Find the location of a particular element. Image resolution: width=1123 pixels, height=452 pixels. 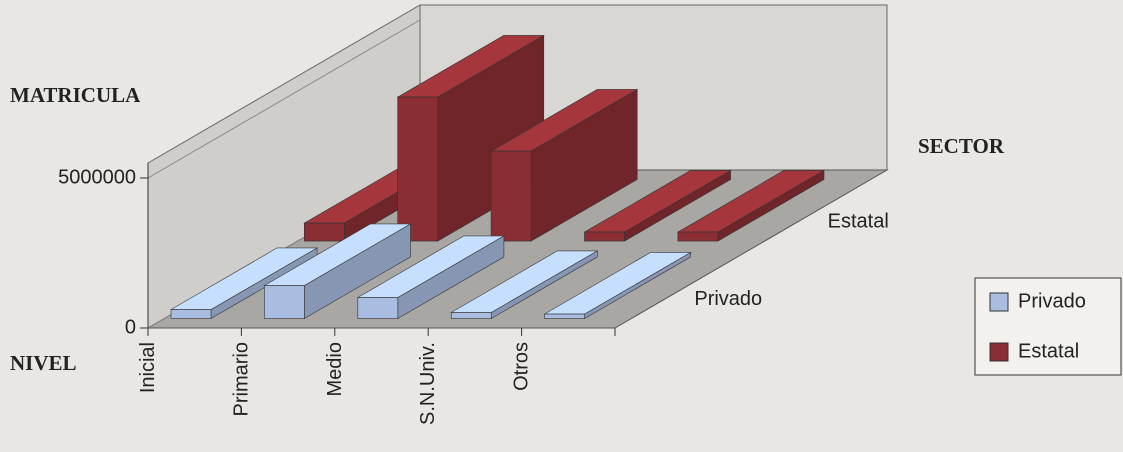

legend-label: Estatal is located at coordinates (1048, 351).